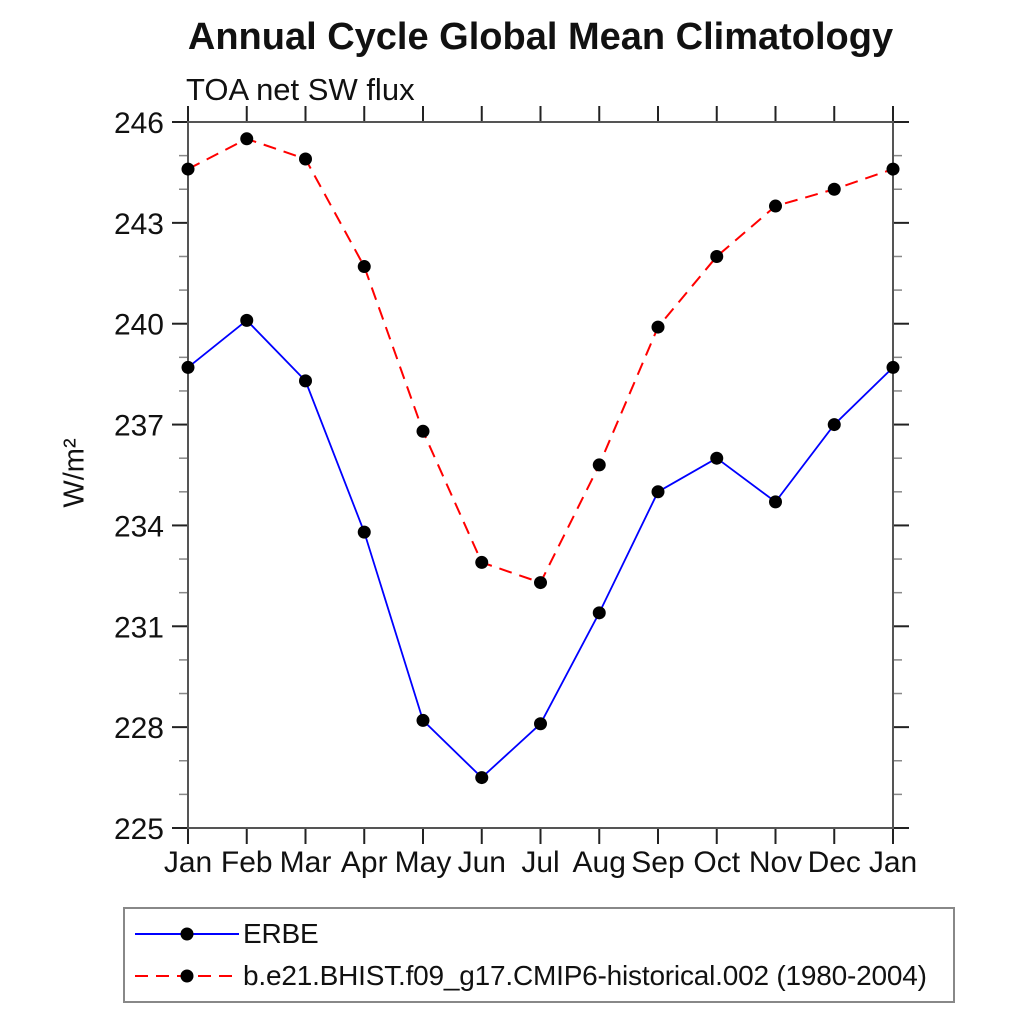  What do you see at coordinates (657, 862) in the screenshot?
I see `x-tick-label: Sep` at bounding box center [657, 862].